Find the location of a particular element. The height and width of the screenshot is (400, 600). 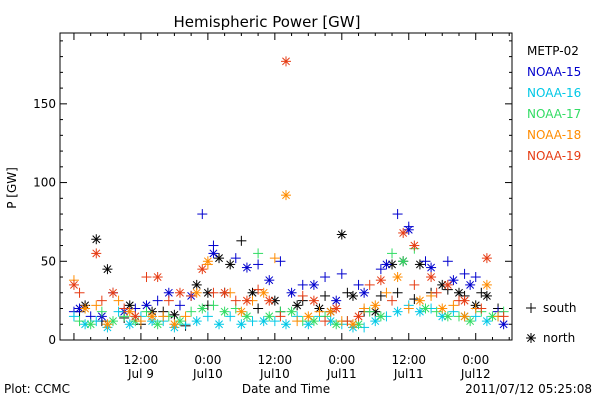

legend-entry-metp-02: METP-02 is located at coordinates (553, 51).